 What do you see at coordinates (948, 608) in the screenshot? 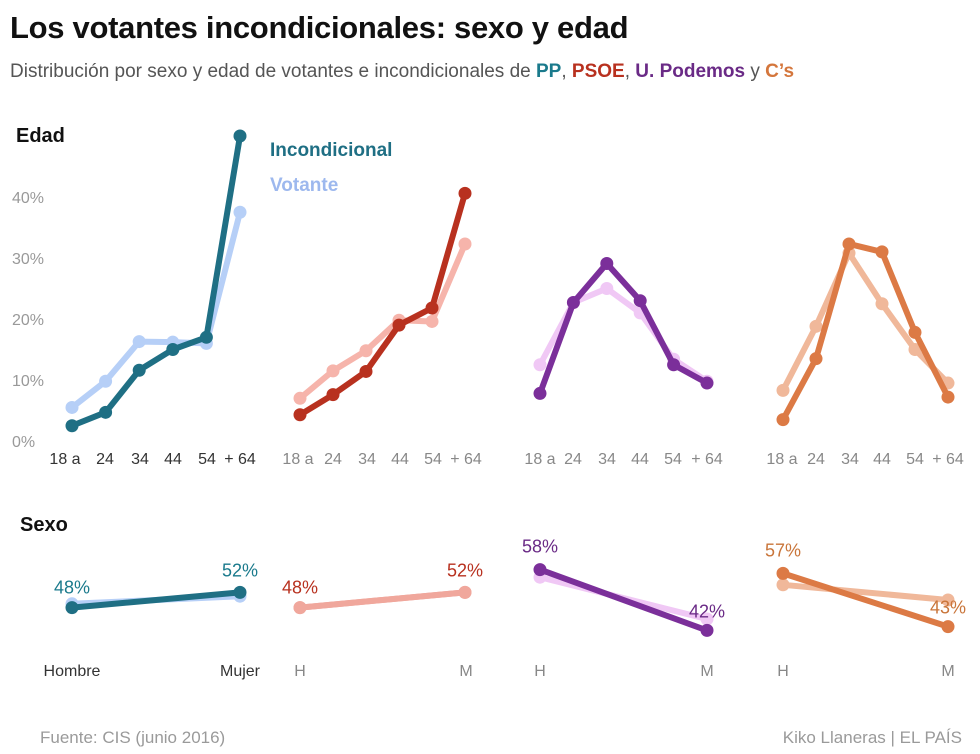
I see `data-label-cs-right: 43%` at bounding box center [948, 608].